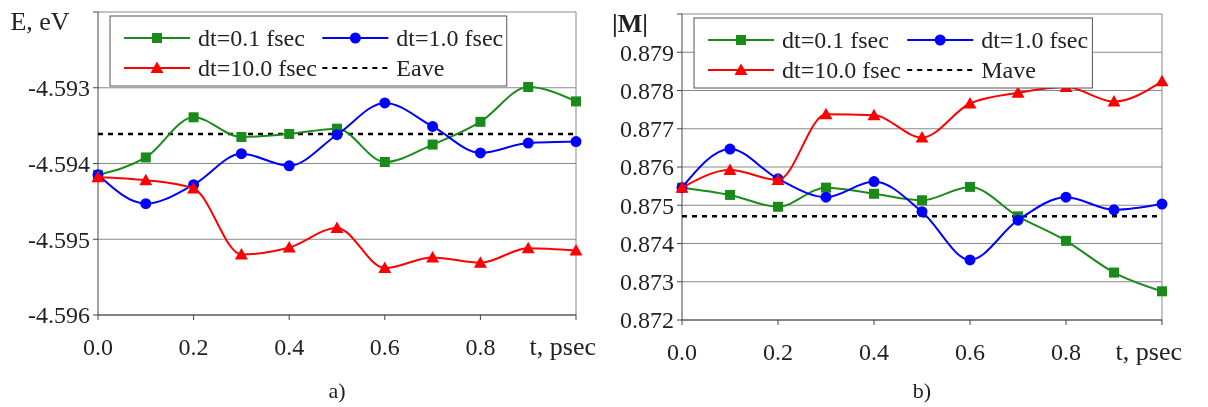 This screenshot has height=407, width=1208. I want to click on y-tick-label: 0.876, so click(647, 167).